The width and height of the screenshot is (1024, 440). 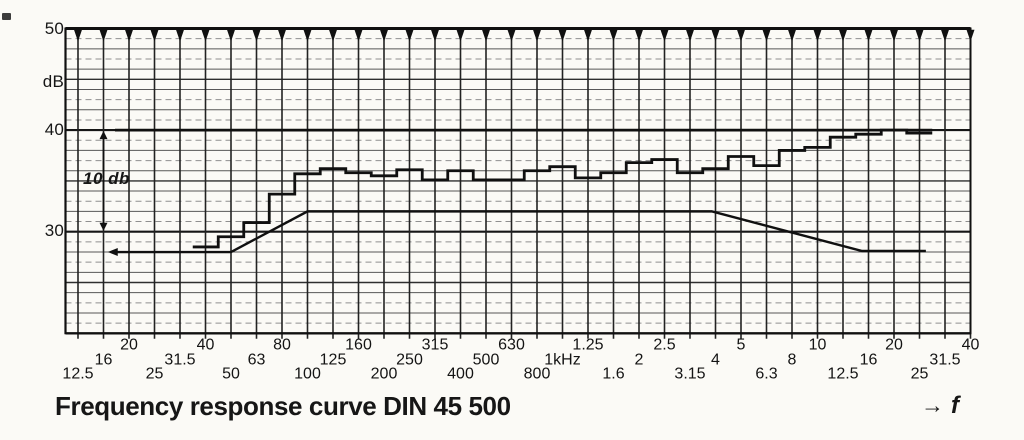 I want to click on x-tick-label: 10, so click(x=818, y=345).